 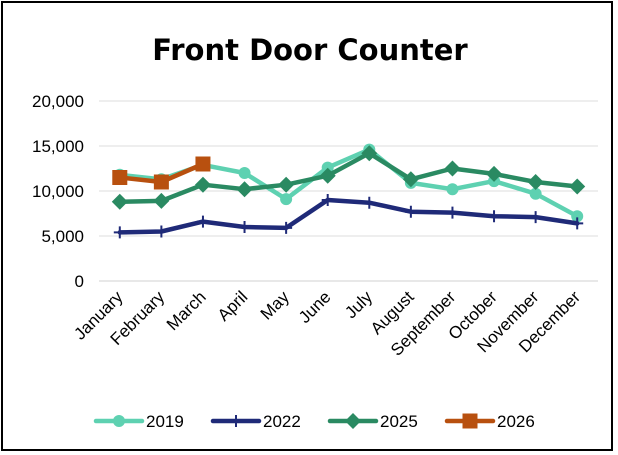 What do you see at coordinates (516, 421) in the screenshot?
I see `legend-label: 2026` at bounding box center [516, 421].